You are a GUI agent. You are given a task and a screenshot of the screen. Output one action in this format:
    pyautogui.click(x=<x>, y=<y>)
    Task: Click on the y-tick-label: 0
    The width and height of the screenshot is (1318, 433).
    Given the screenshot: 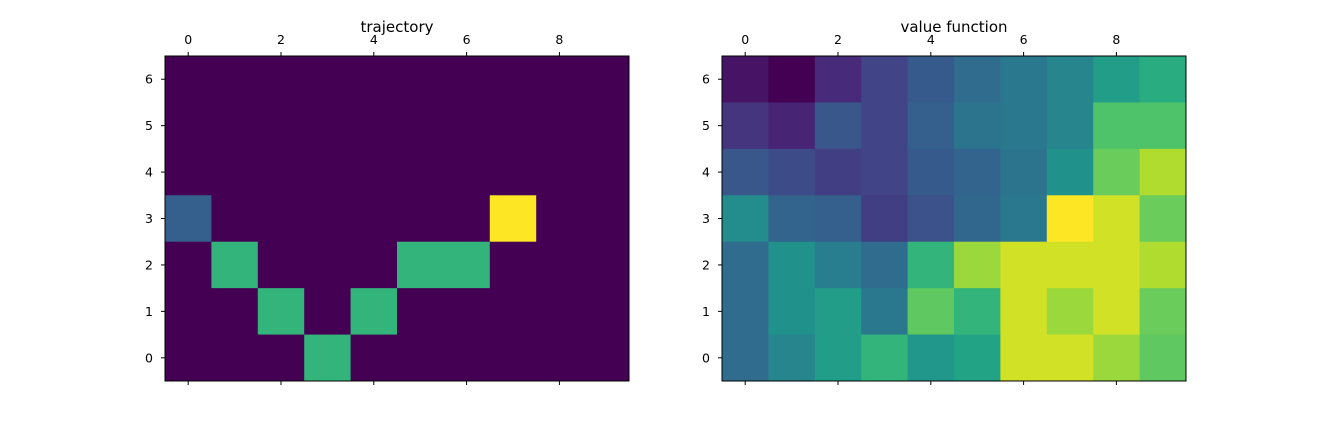 What is the action you would take?
    pyautogui.click(x=149, y=357)
    